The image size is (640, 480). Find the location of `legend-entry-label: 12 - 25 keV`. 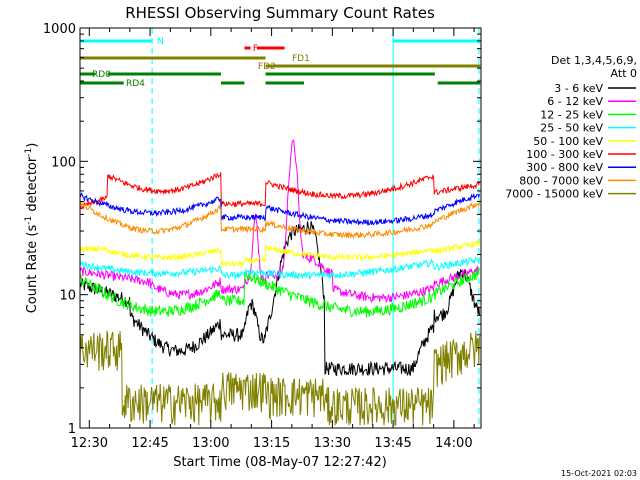

legend-entry-label: 12 - 25 keV is located at coordinates (571, 114).